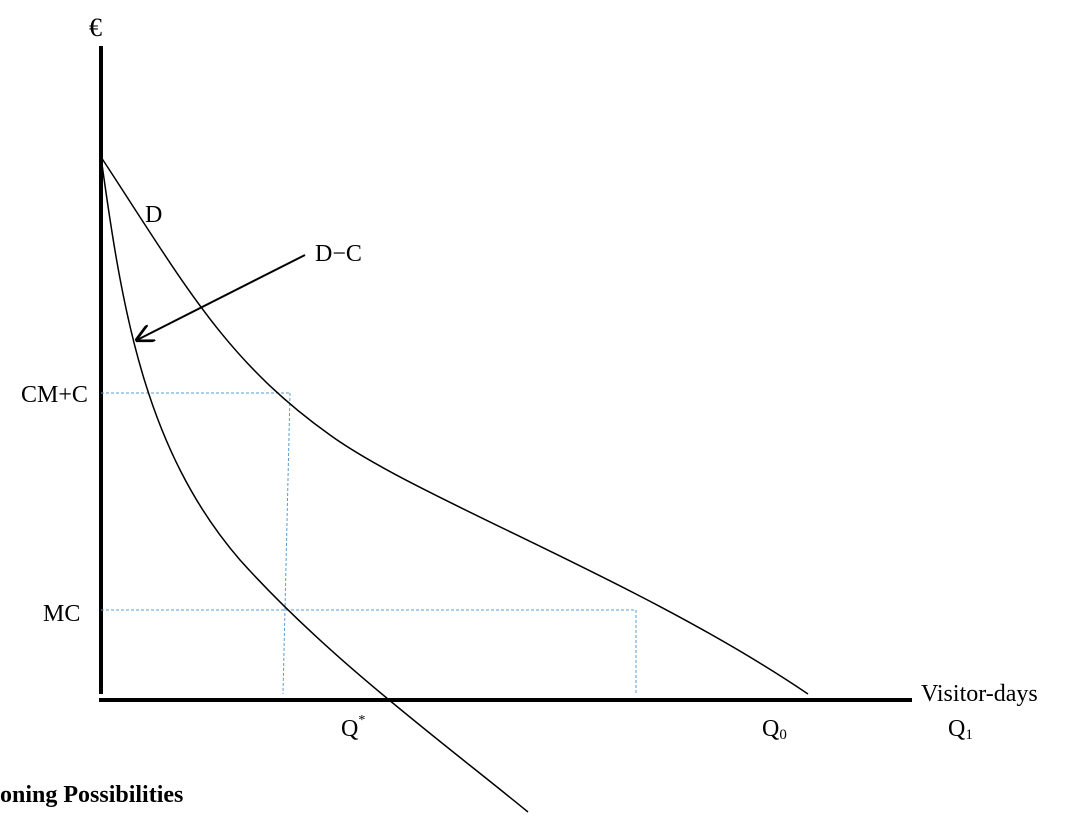 This screenshot has width=1083, height=816. I want to click on d-c-label: D−C, so click(338, 254).